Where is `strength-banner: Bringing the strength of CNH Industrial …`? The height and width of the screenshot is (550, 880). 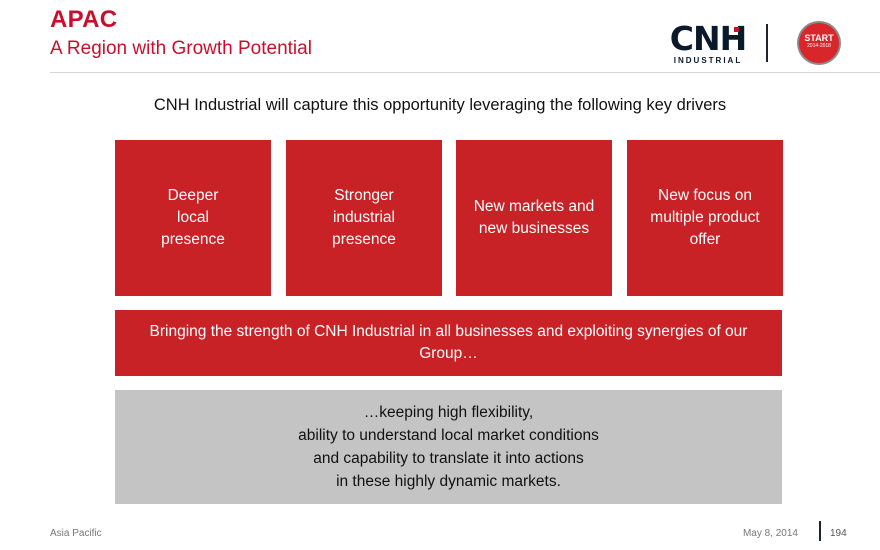 strength-banner: Bringing the strength of CNH Industrial … is located at coordinates (448, 343).